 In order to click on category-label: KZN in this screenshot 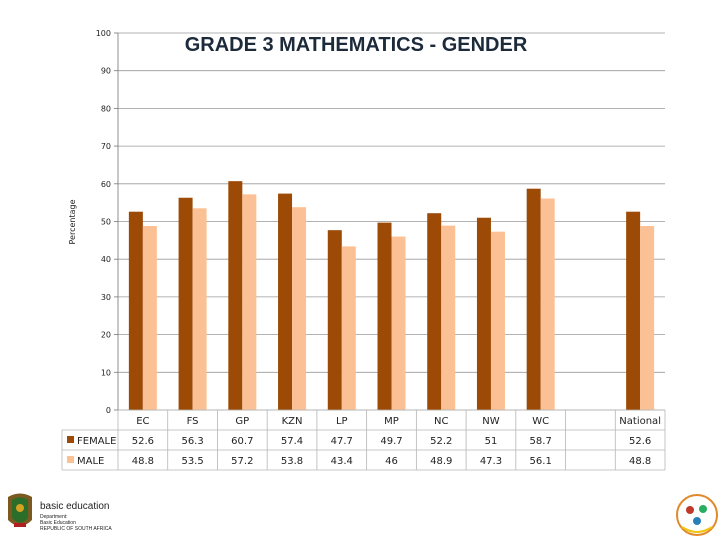, I will do `click(292, 421)`.